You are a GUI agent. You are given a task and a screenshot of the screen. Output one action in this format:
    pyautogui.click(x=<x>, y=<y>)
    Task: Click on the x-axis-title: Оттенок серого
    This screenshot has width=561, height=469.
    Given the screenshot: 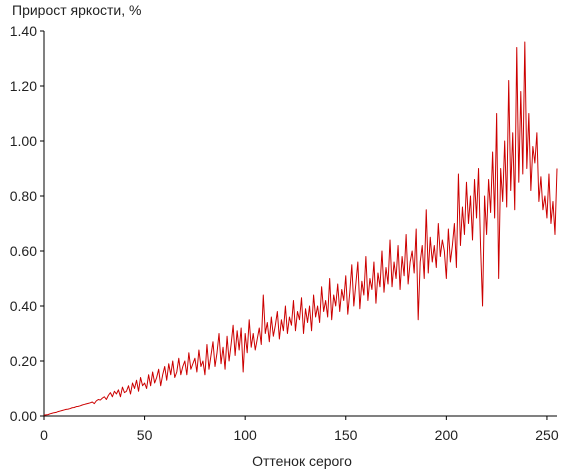 What is the action you would take?
    pyautogui.click(x=302, y=461)
    